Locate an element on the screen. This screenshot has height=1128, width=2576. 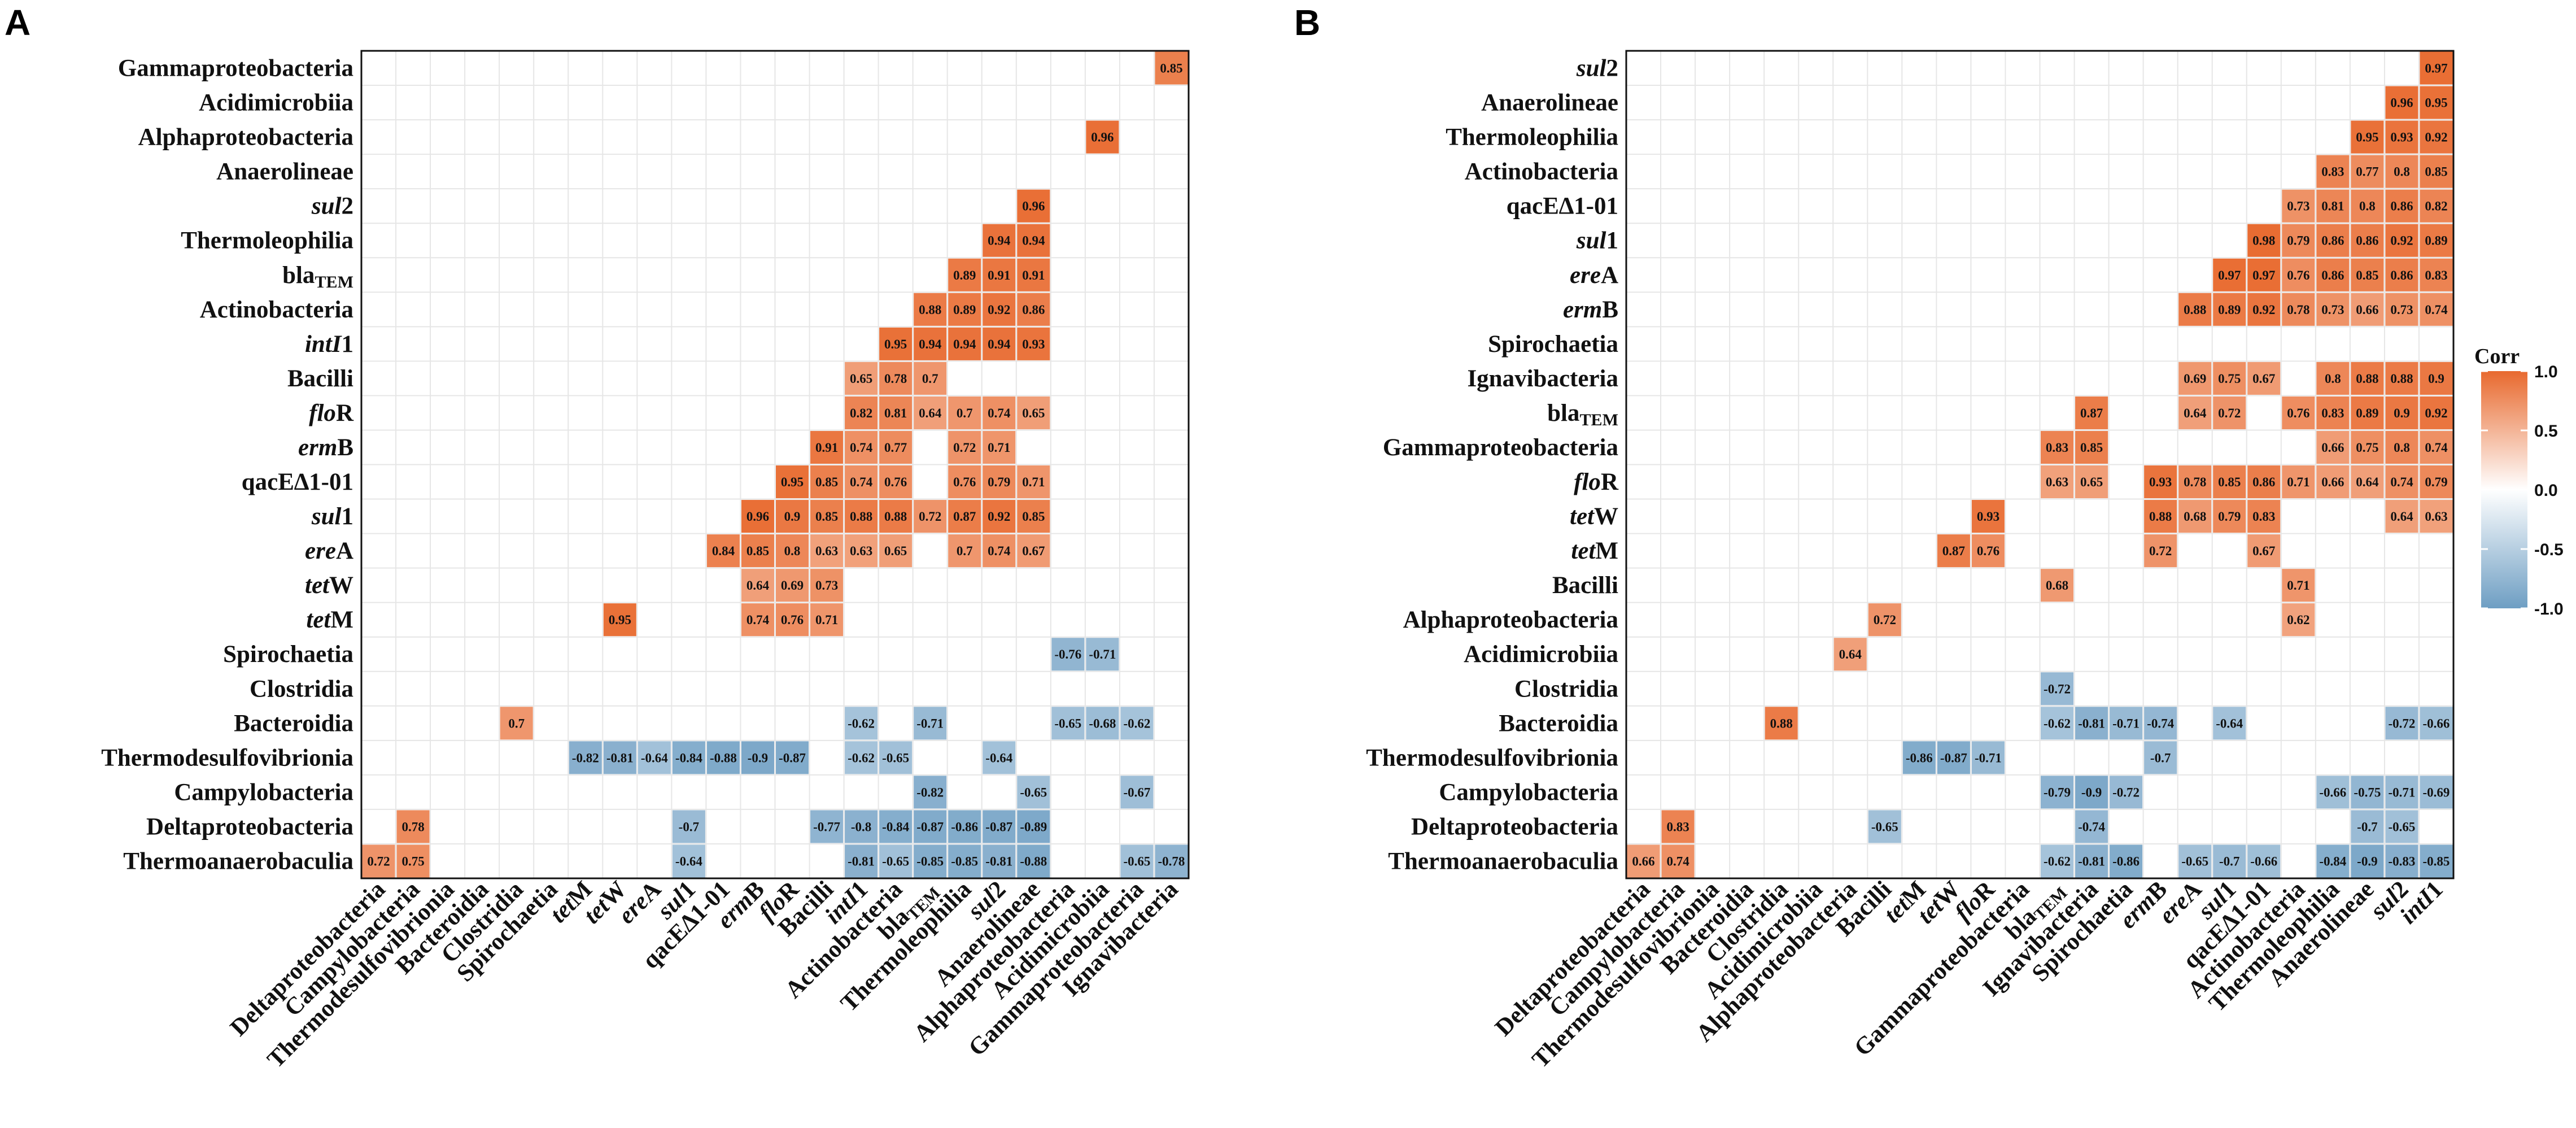
y-label-thermoleophilia: Thermoleophilia is located at coordinates (1532, 137).